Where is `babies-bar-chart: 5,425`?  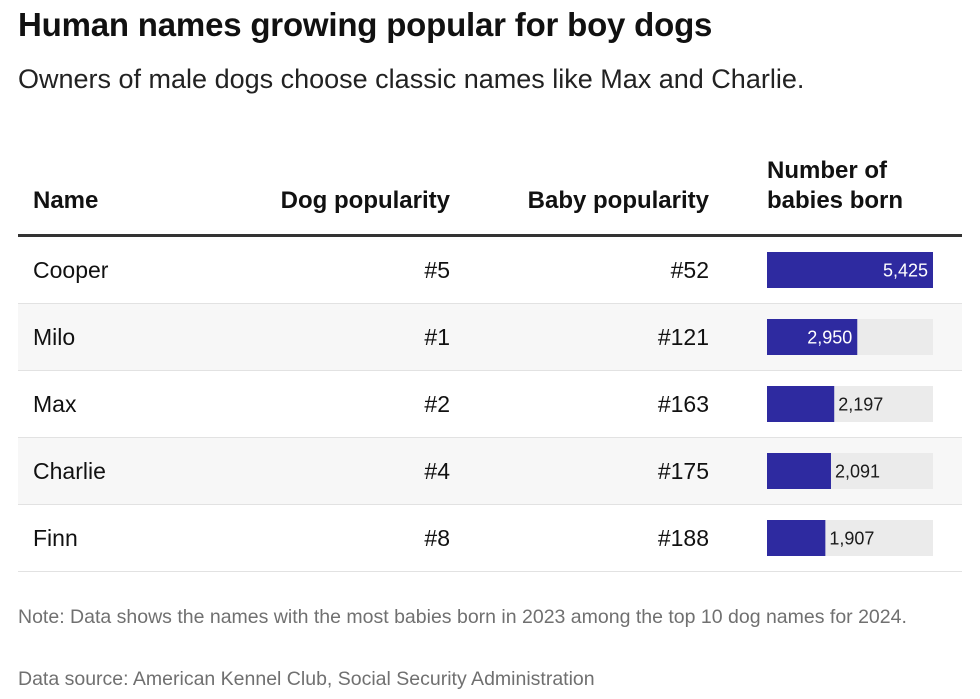 babies-bar-chart: 5,425 is located at coordinates (850, 270).